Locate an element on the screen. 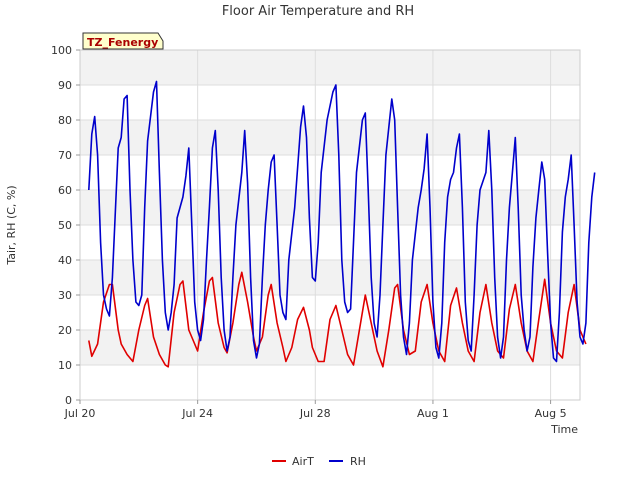 This screenshot has width=640, height=480. y-tick-label: 20 is located at coordinates (65, 330).